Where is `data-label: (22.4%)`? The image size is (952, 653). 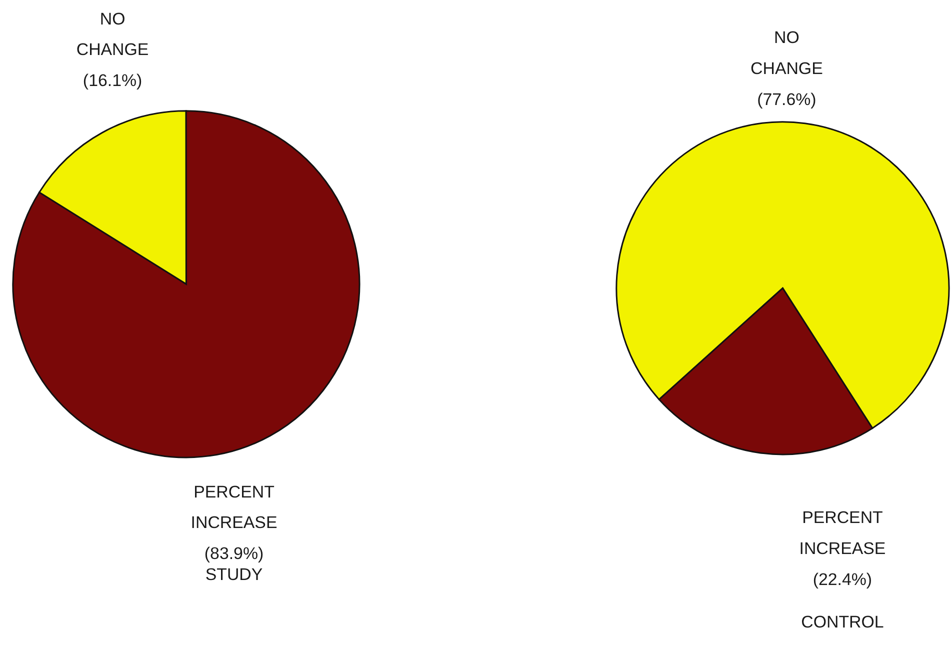
data-label: (22.4%) is located at coordinates (842, 579).